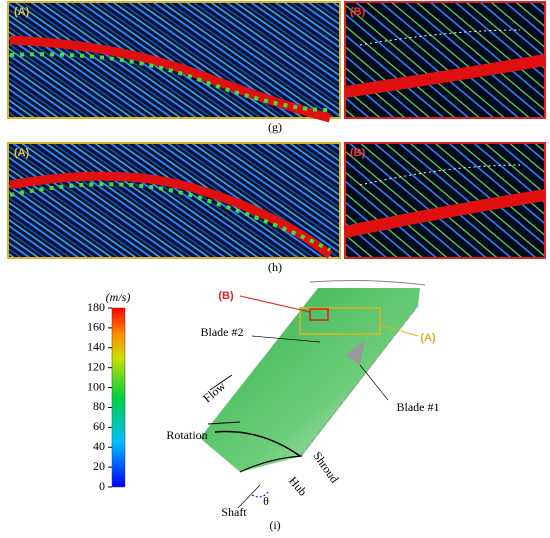 The image size is (550, 538). What do you see at coordinates (96, 366) in the screenshot?
I see `colorbar-tick-label: 120` at bounding box center [96, 366].